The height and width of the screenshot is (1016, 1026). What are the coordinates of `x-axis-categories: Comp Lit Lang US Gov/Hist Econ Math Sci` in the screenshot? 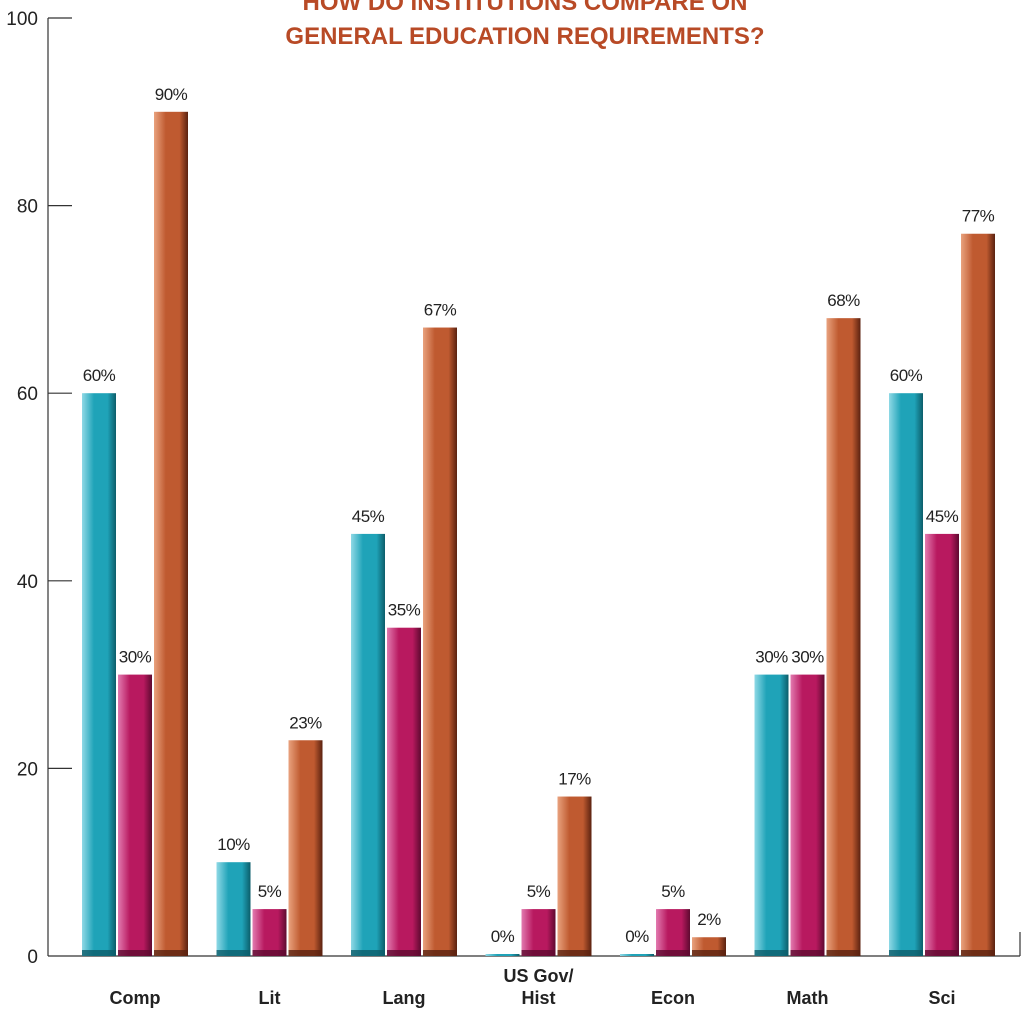 It's located at (533, 987).